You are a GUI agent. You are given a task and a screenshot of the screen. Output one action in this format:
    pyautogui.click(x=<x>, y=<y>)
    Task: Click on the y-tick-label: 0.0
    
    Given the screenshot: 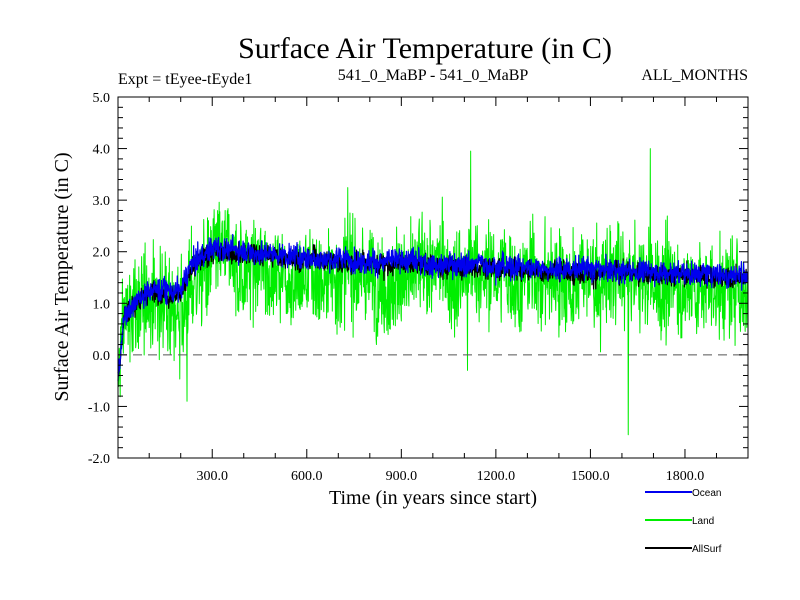 What is the action you would take?
    pyautogui.click(x=102, y=356)
    